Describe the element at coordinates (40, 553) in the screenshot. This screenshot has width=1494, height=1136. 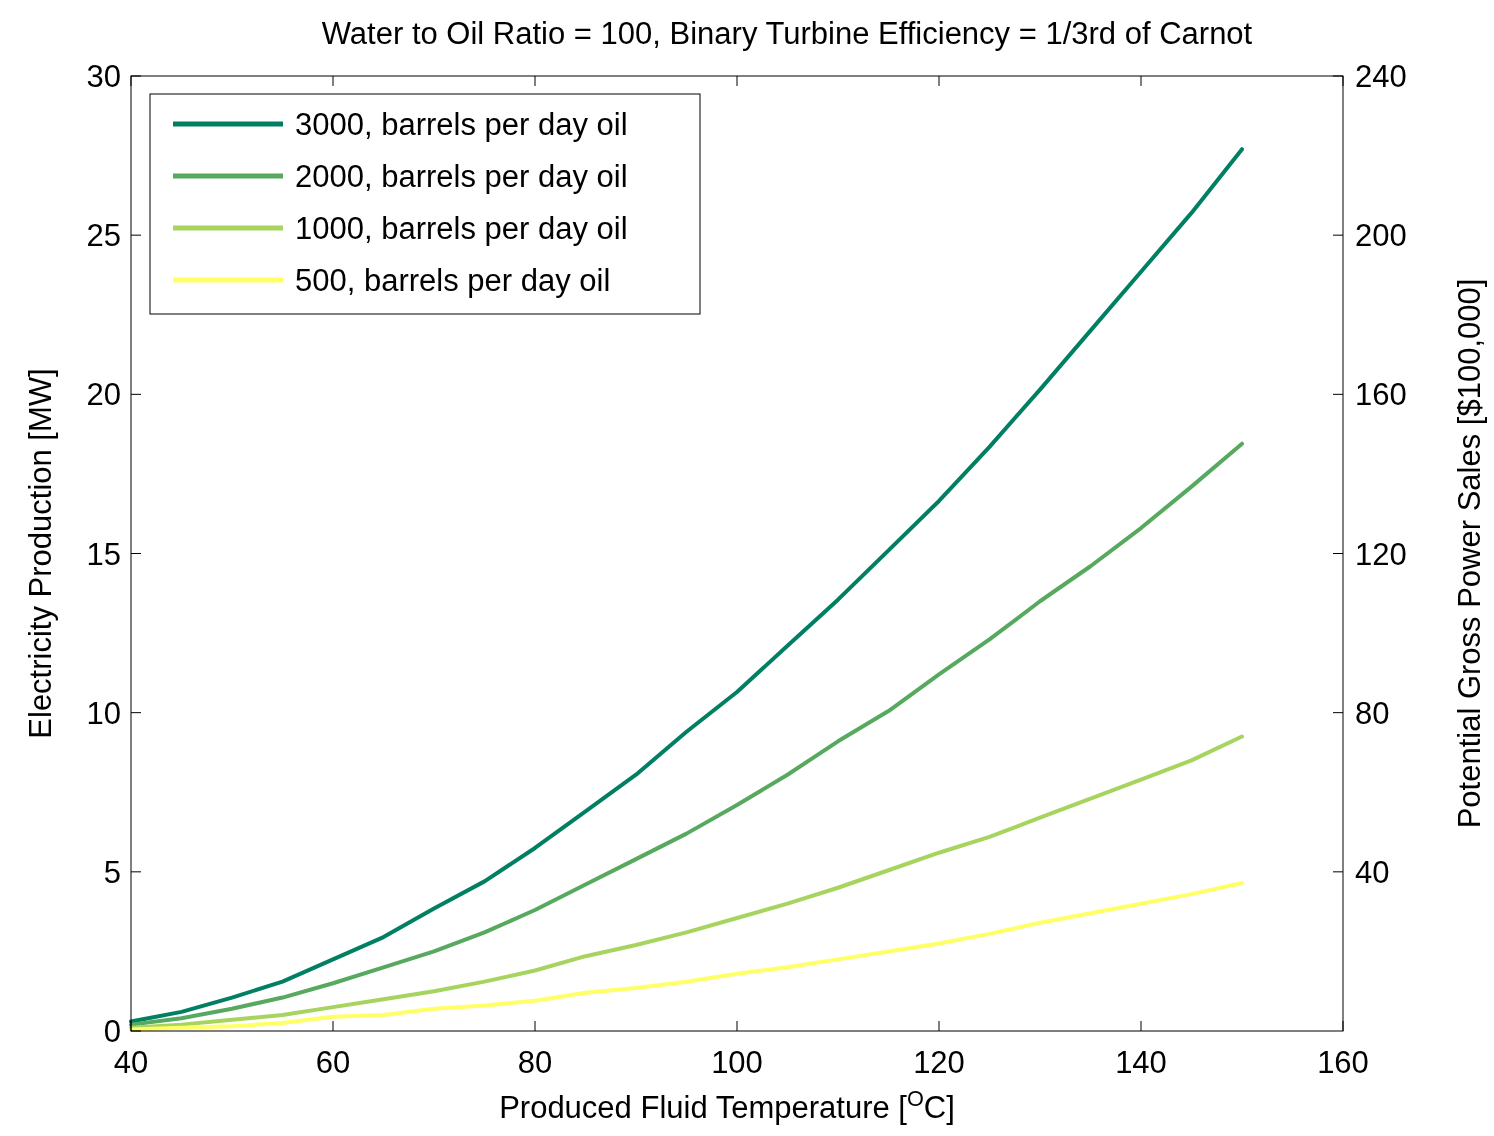
I see `y-axis-title: Electricity Production [MW]` at that location.